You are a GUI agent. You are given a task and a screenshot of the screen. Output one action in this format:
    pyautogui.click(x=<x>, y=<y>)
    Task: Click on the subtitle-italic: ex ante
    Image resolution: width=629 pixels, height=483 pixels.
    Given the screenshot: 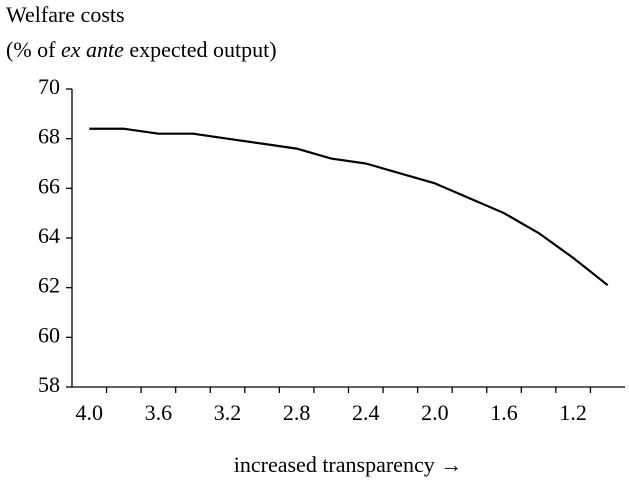 What is the action you would take?
    pyautogui.click(x=92, y=49)
    